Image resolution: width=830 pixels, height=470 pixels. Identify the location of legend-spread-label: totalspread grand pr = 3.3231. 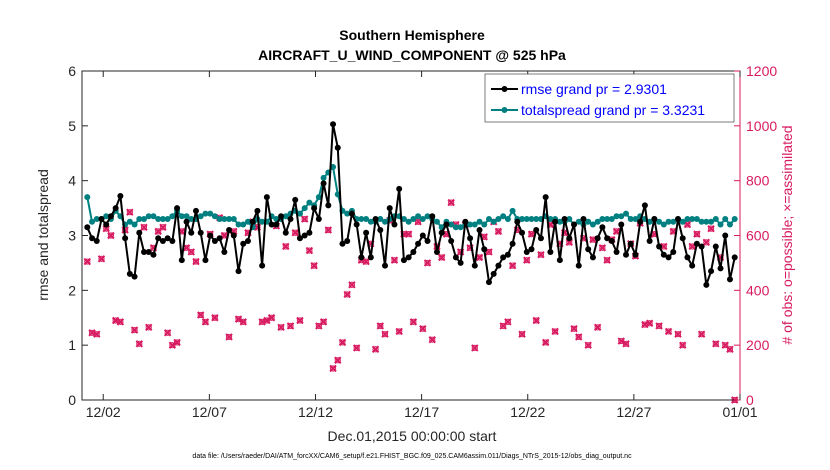
(613, 110).